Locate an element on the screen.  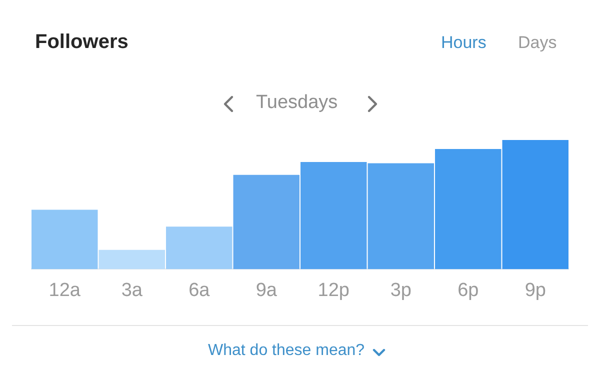
x-tick-label: 3p is located at coordinates (401, 290).